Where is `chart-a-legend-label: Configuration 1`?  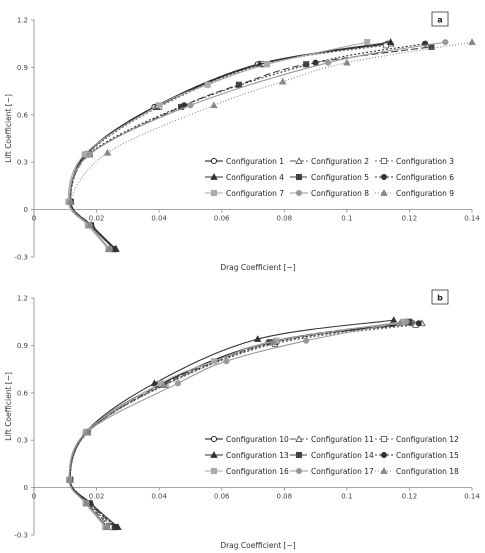
chart-a-legend-label: Configuration 1 is located at coordinates (255, 161).